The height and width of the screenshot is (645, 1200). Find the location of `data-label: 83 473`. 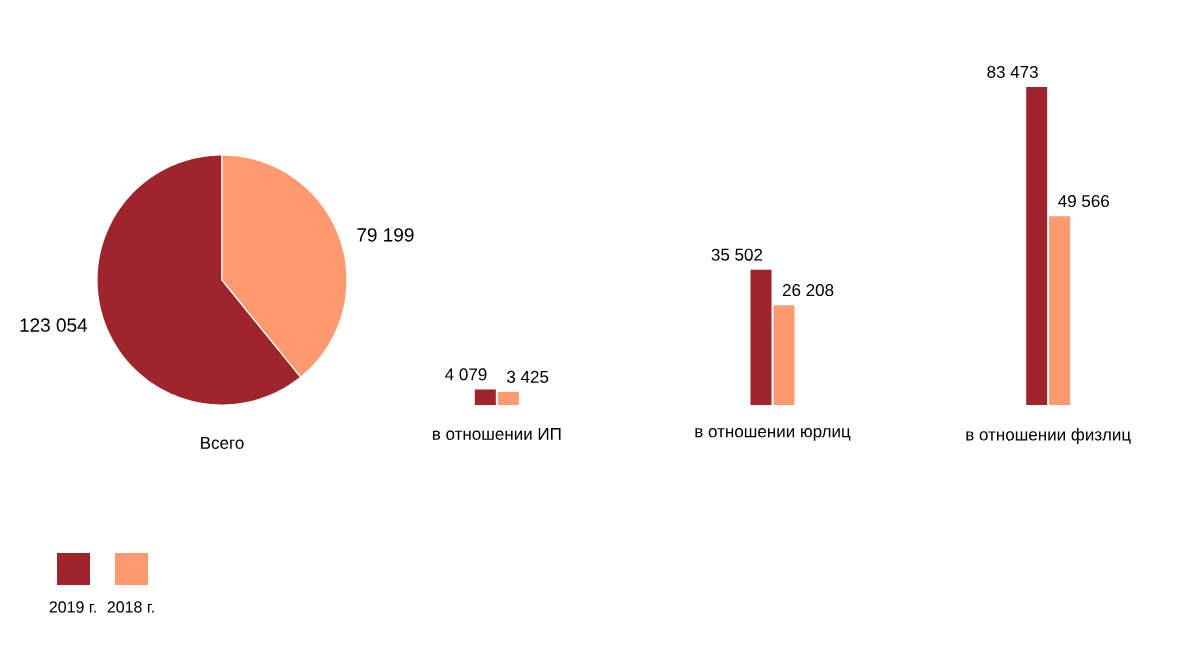

data-label: 83 473 is located at coordinates (1012, 71).